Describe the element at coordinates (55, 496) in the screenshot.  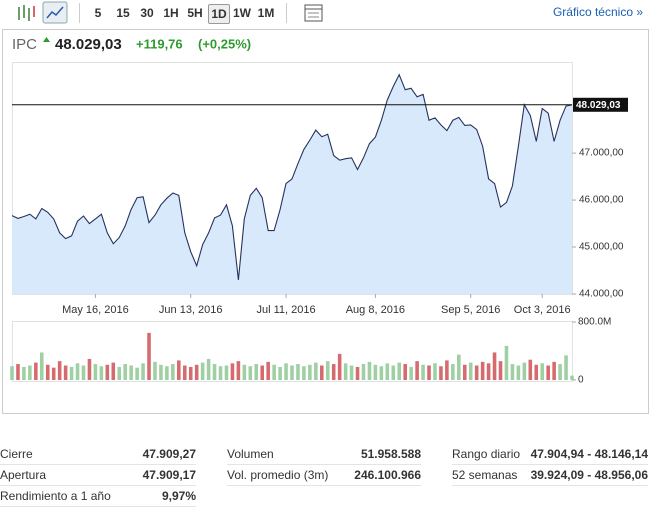
I see `stat-label: Rendimiento a 1 año` at that location.